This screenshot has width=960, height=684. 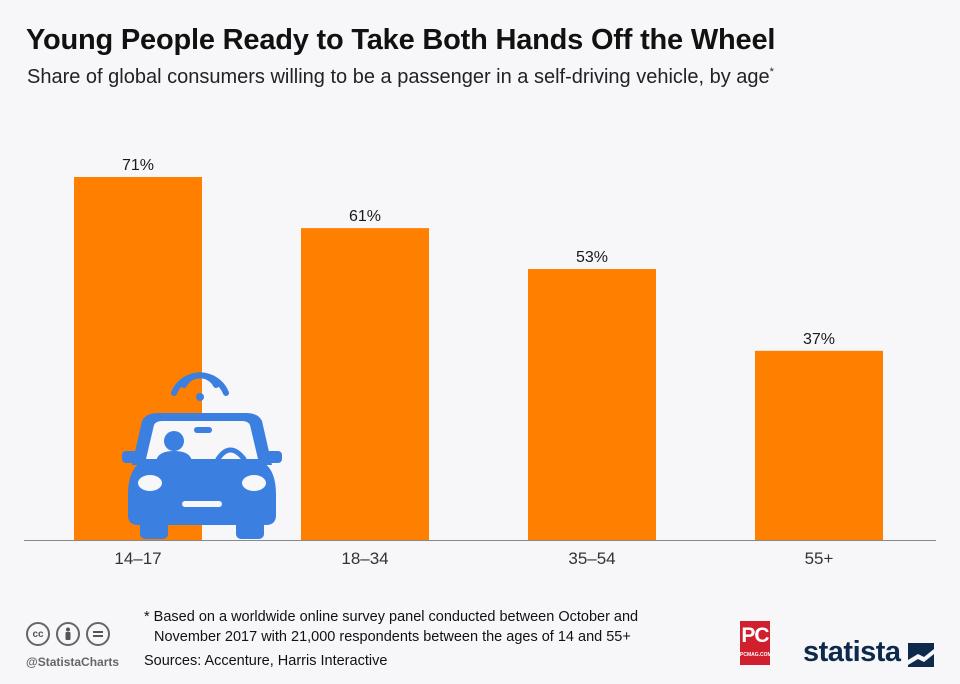 What do you see at coordinates (202, 504) in the screenshot?
I see `grille` at bounding box center [202, 504].